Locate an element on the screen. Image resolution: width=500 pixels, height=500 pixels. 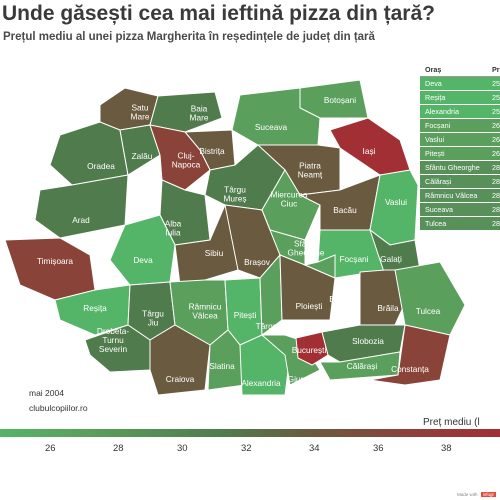
table-row: Râmnicu Vâlcea 28 is located at coordinates (460, 195).